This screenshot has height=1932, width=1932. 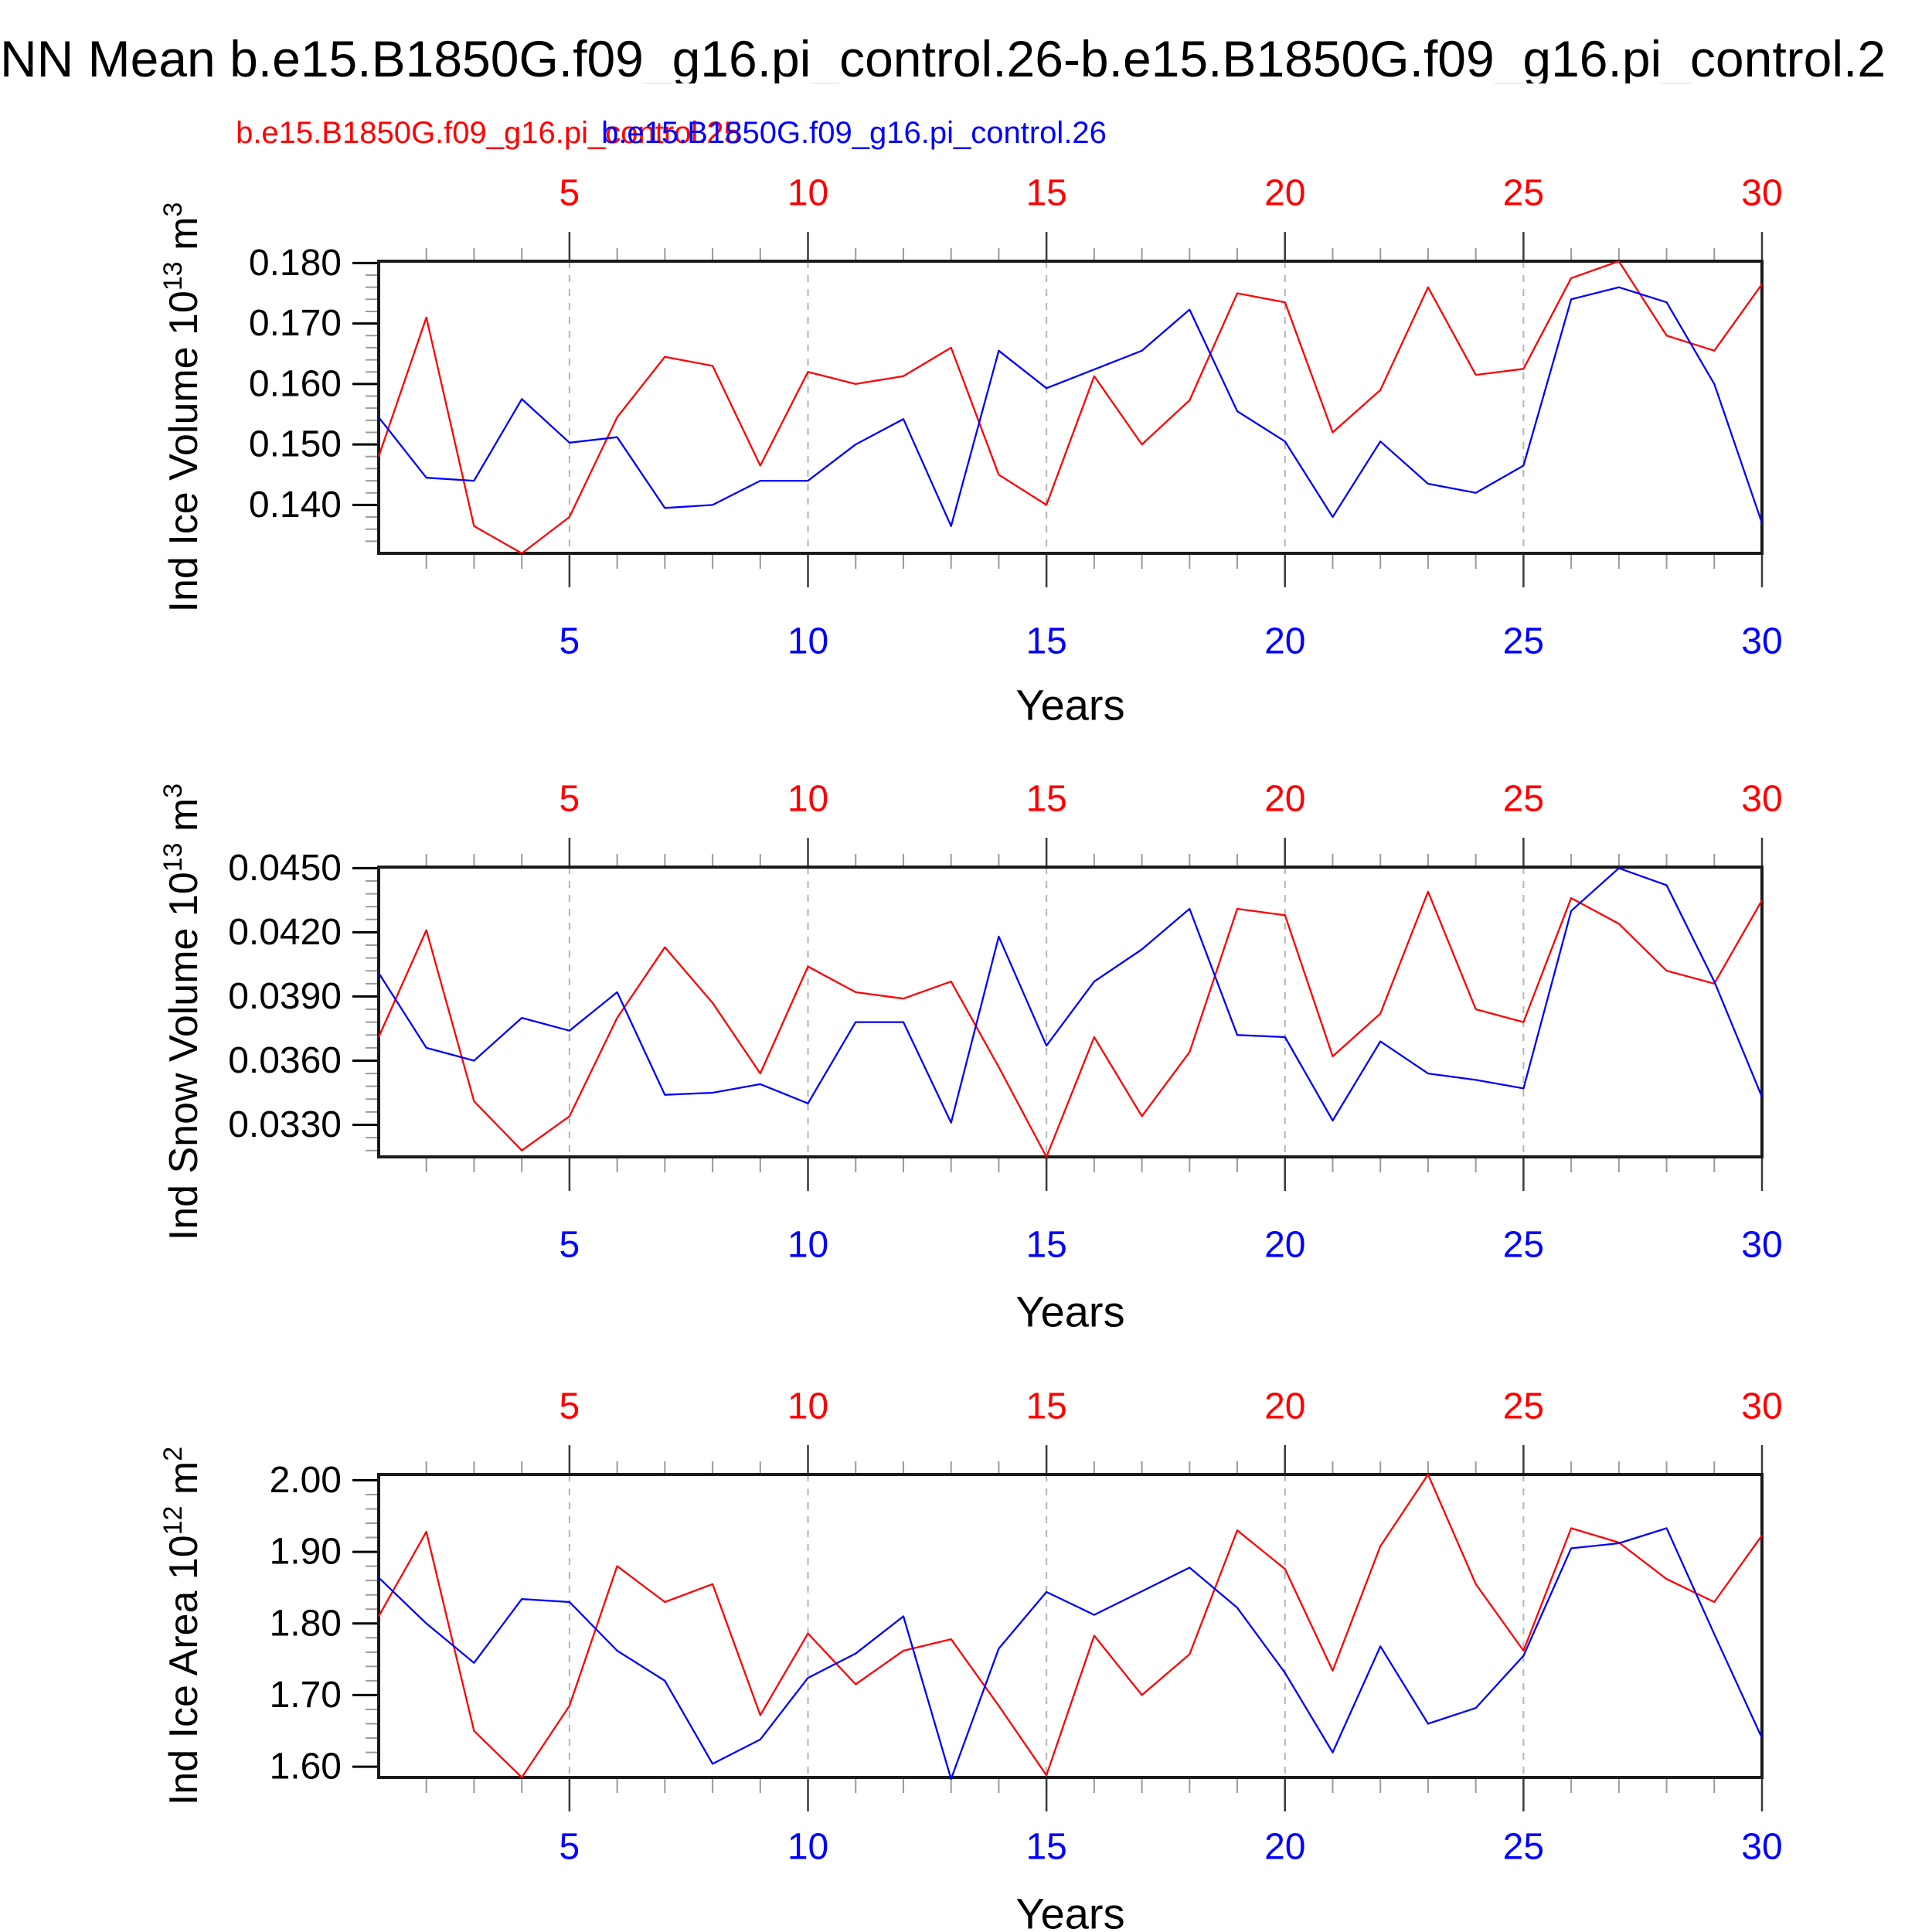 I want to click on panel-2-series-control25, so click(x=1070, y=1024).